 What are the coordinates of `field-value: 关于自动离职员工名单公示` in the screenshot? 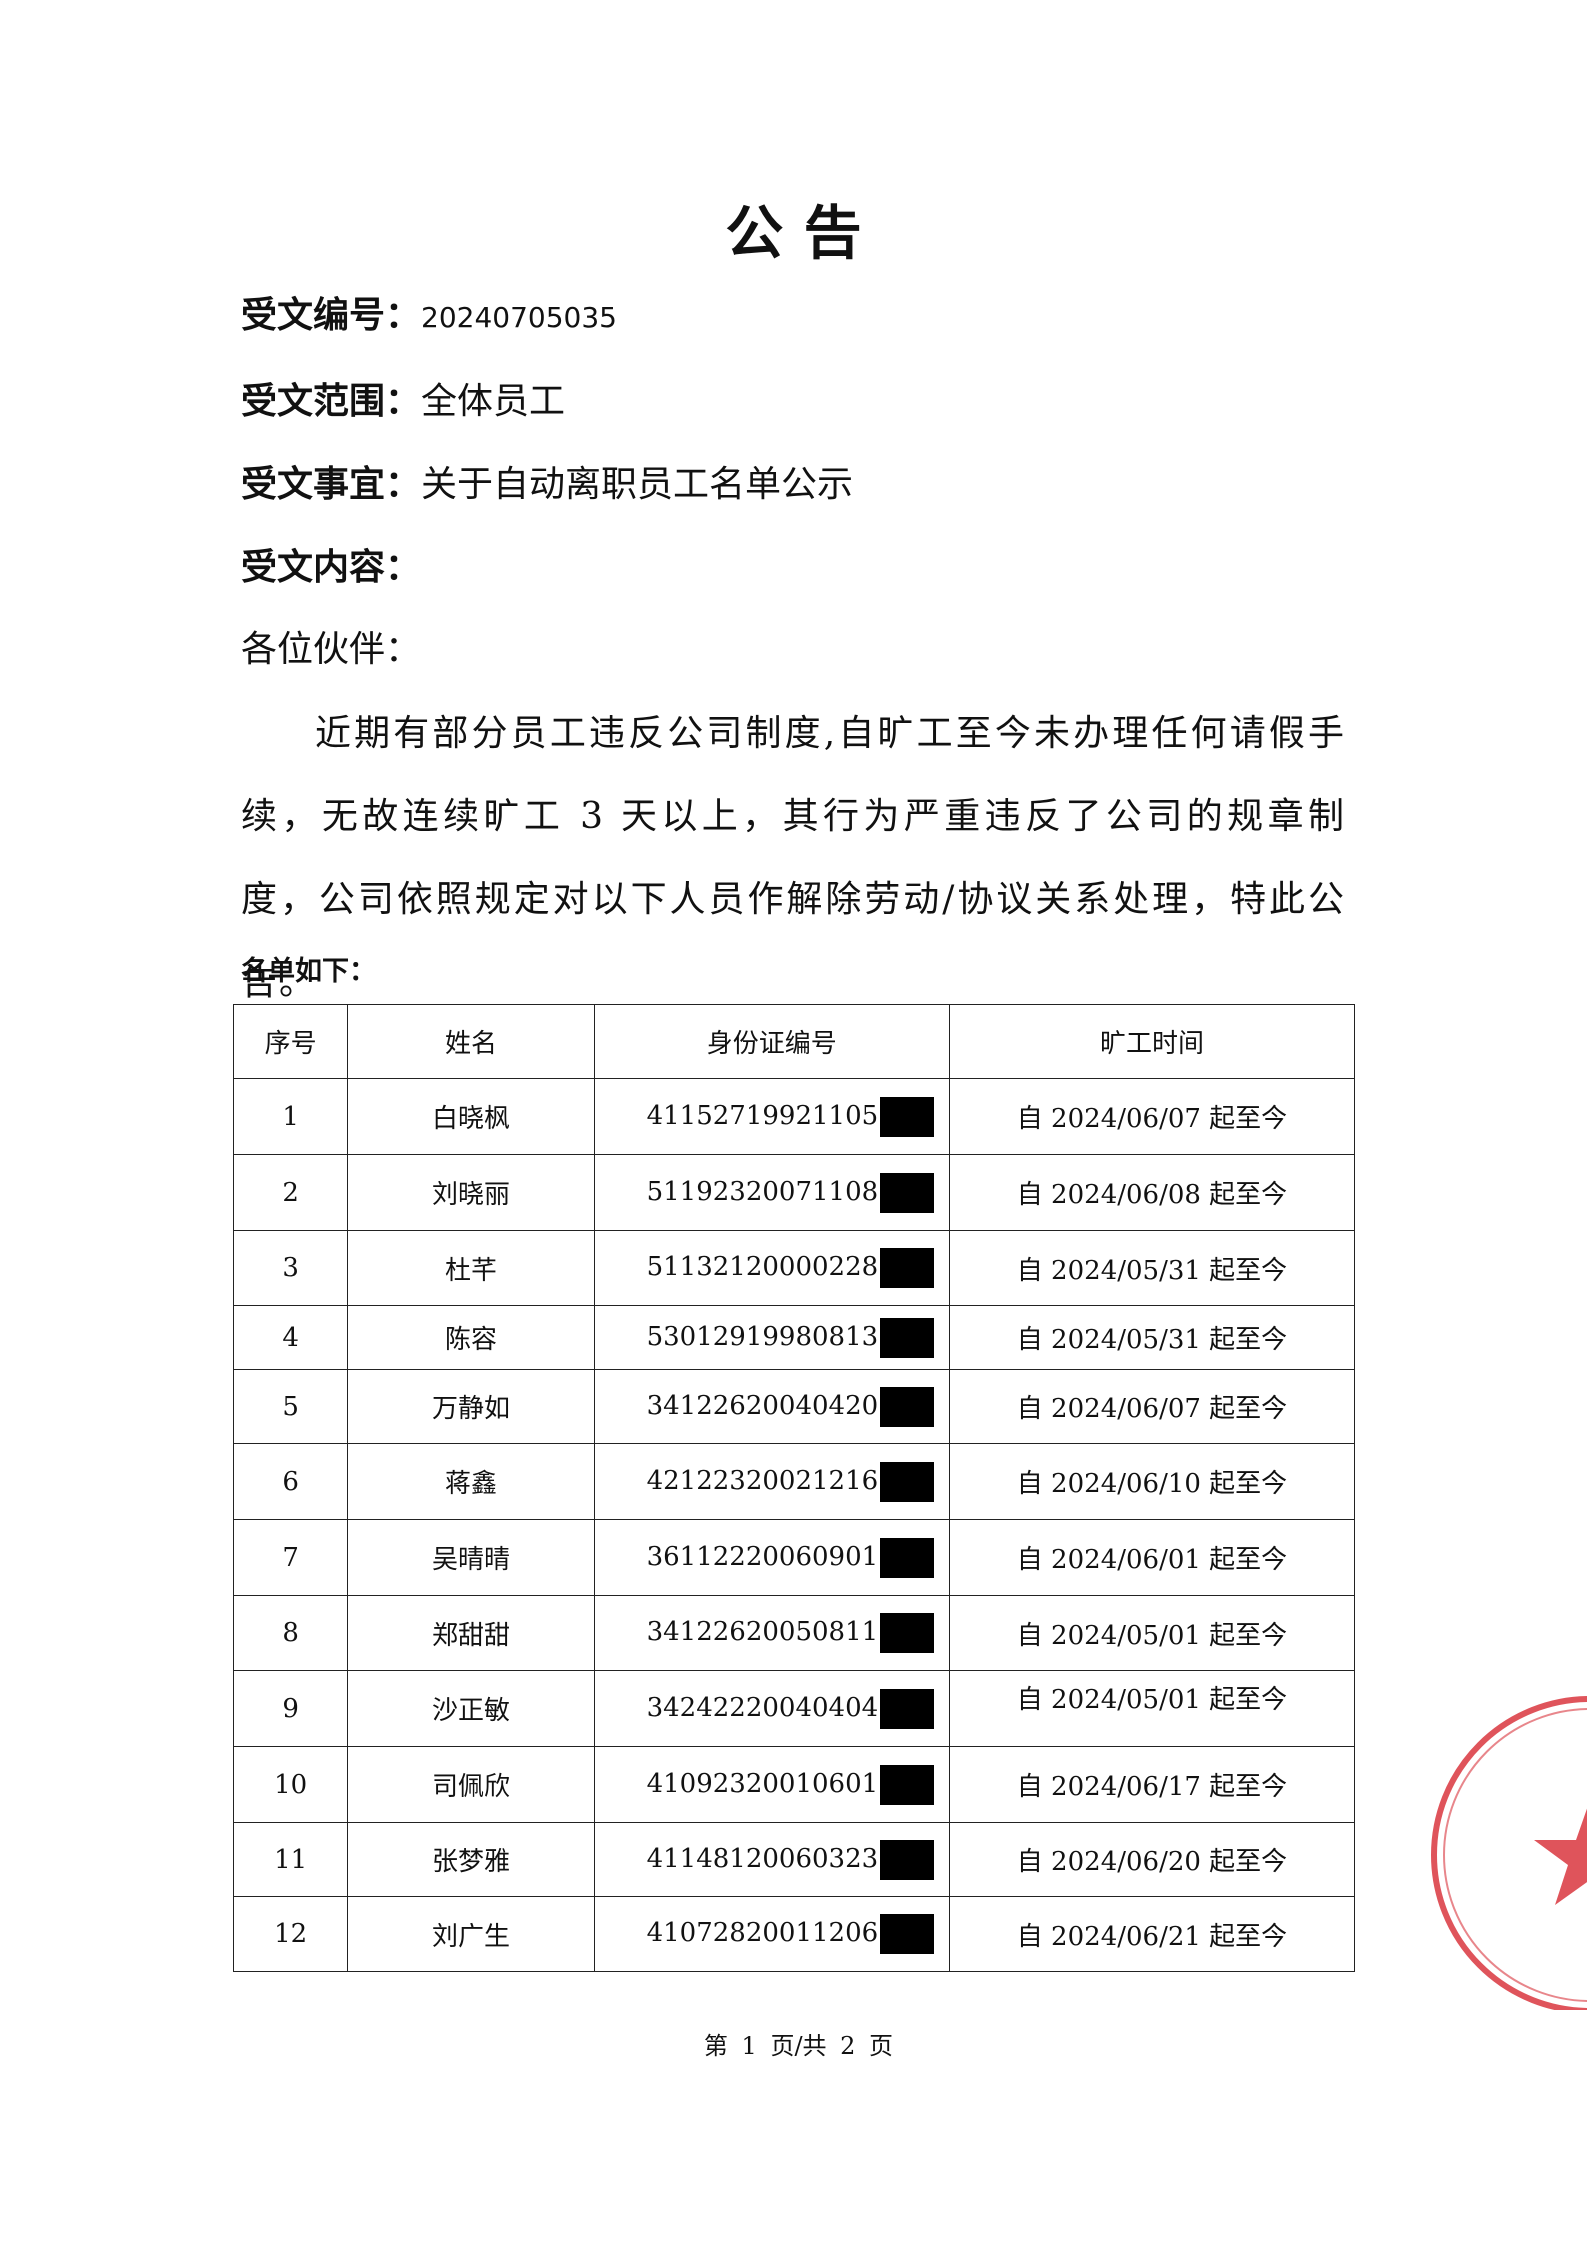 It's located at (637, 484).